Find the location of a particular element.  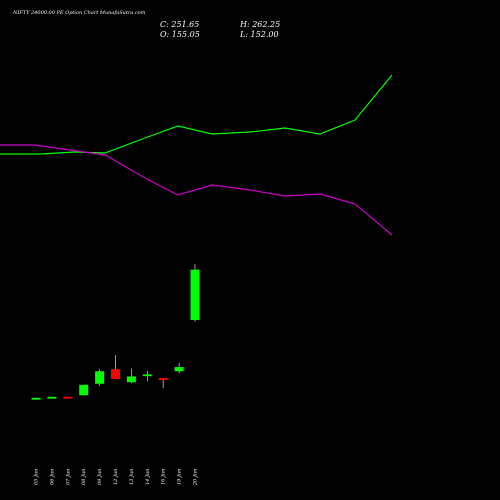

candle-06-jun is located at coordinates (52, 397).